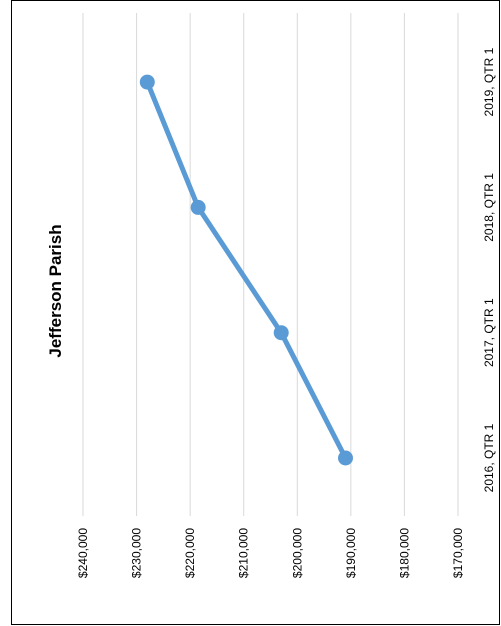 Image resolution: width=501 pixels, height=626 pixels. Describe the element at coordinates (404, 553) in the screenshot. I see `y-tick-label: $180,000` at that location.